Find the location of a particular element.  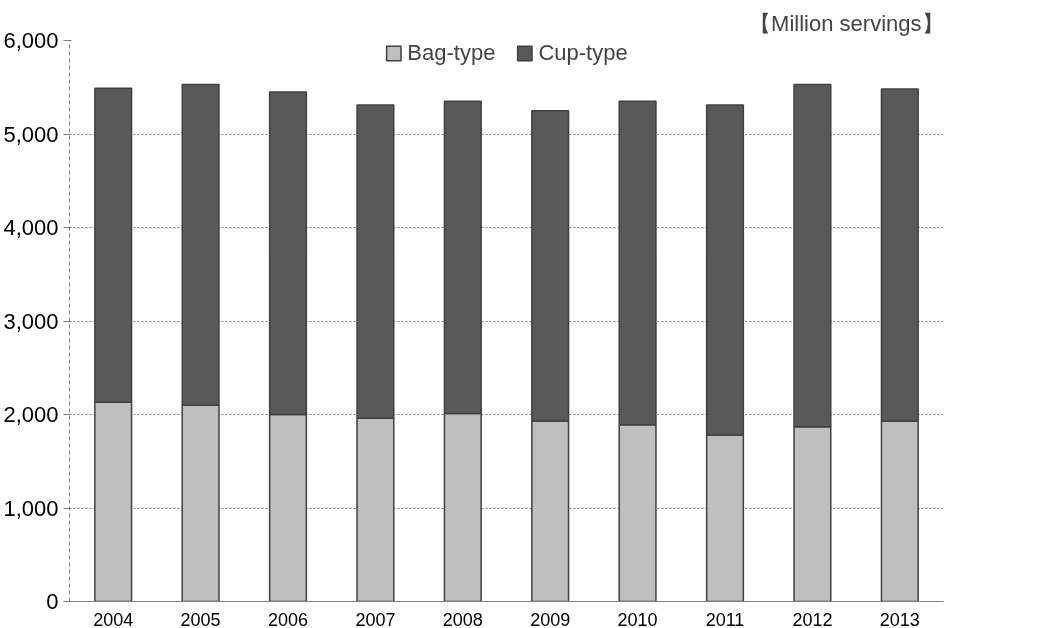

x-tick-label: 2006 is located at coordinates (288, 618).